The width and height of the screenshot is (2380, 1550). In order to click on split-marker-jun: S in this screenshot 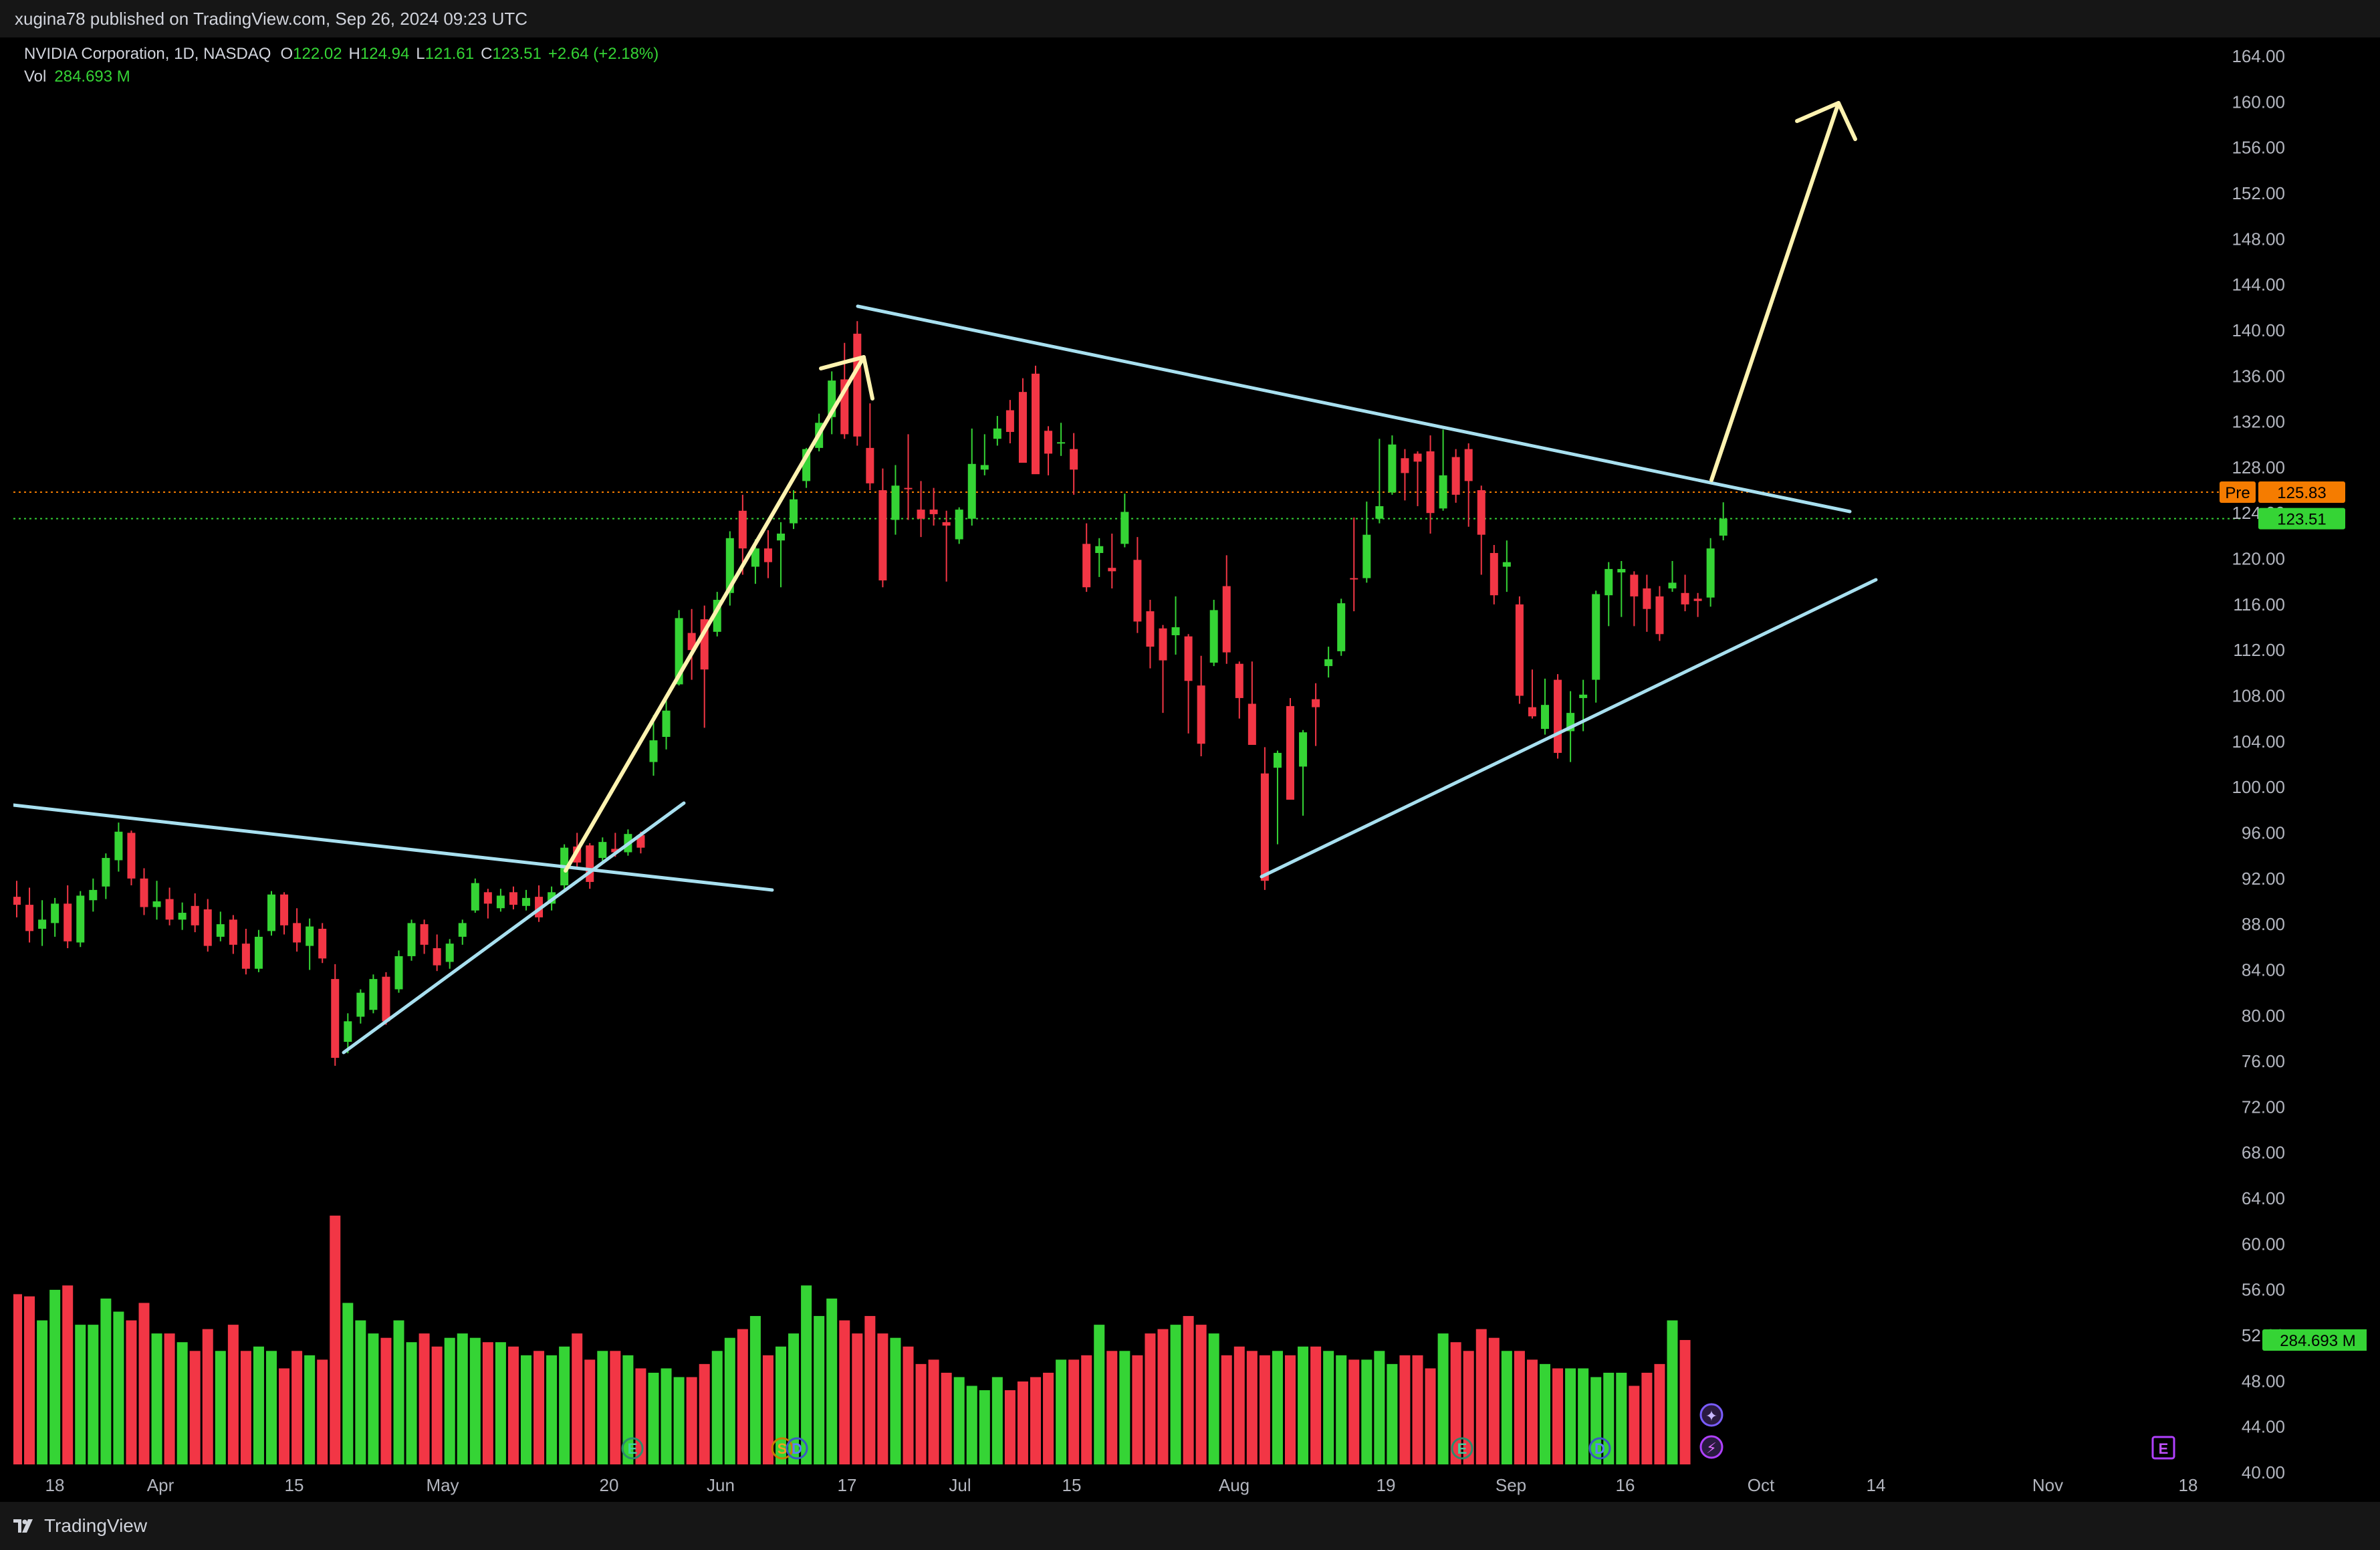, I will do `click(782, 1449)`.